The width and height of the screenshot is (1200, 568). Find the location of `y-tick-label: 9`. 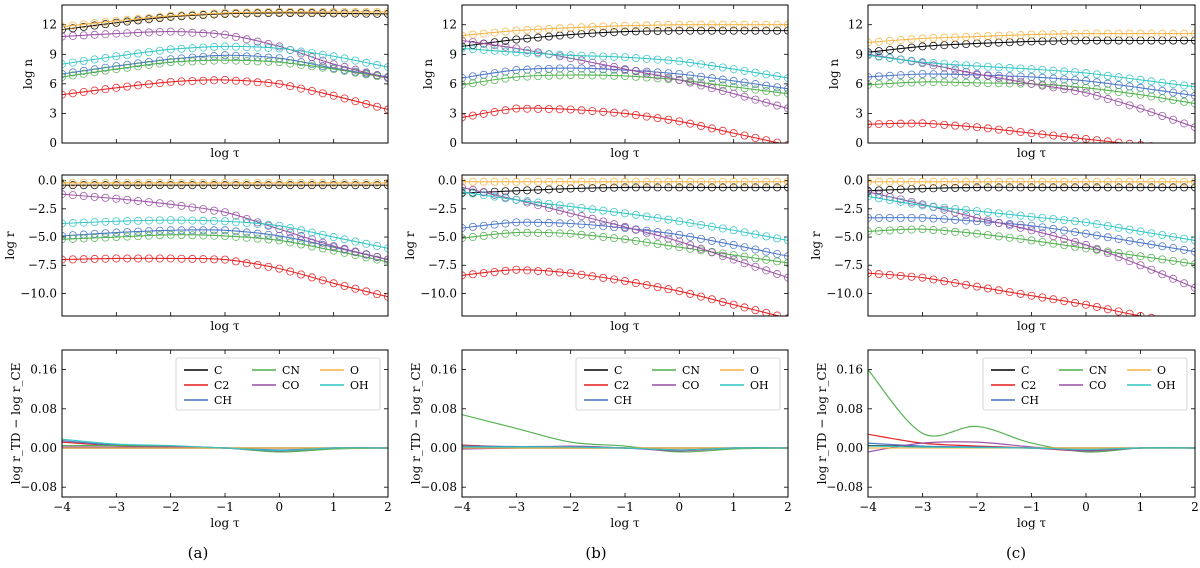

y-tick-label: 9 is located at coordinates (53, 54).